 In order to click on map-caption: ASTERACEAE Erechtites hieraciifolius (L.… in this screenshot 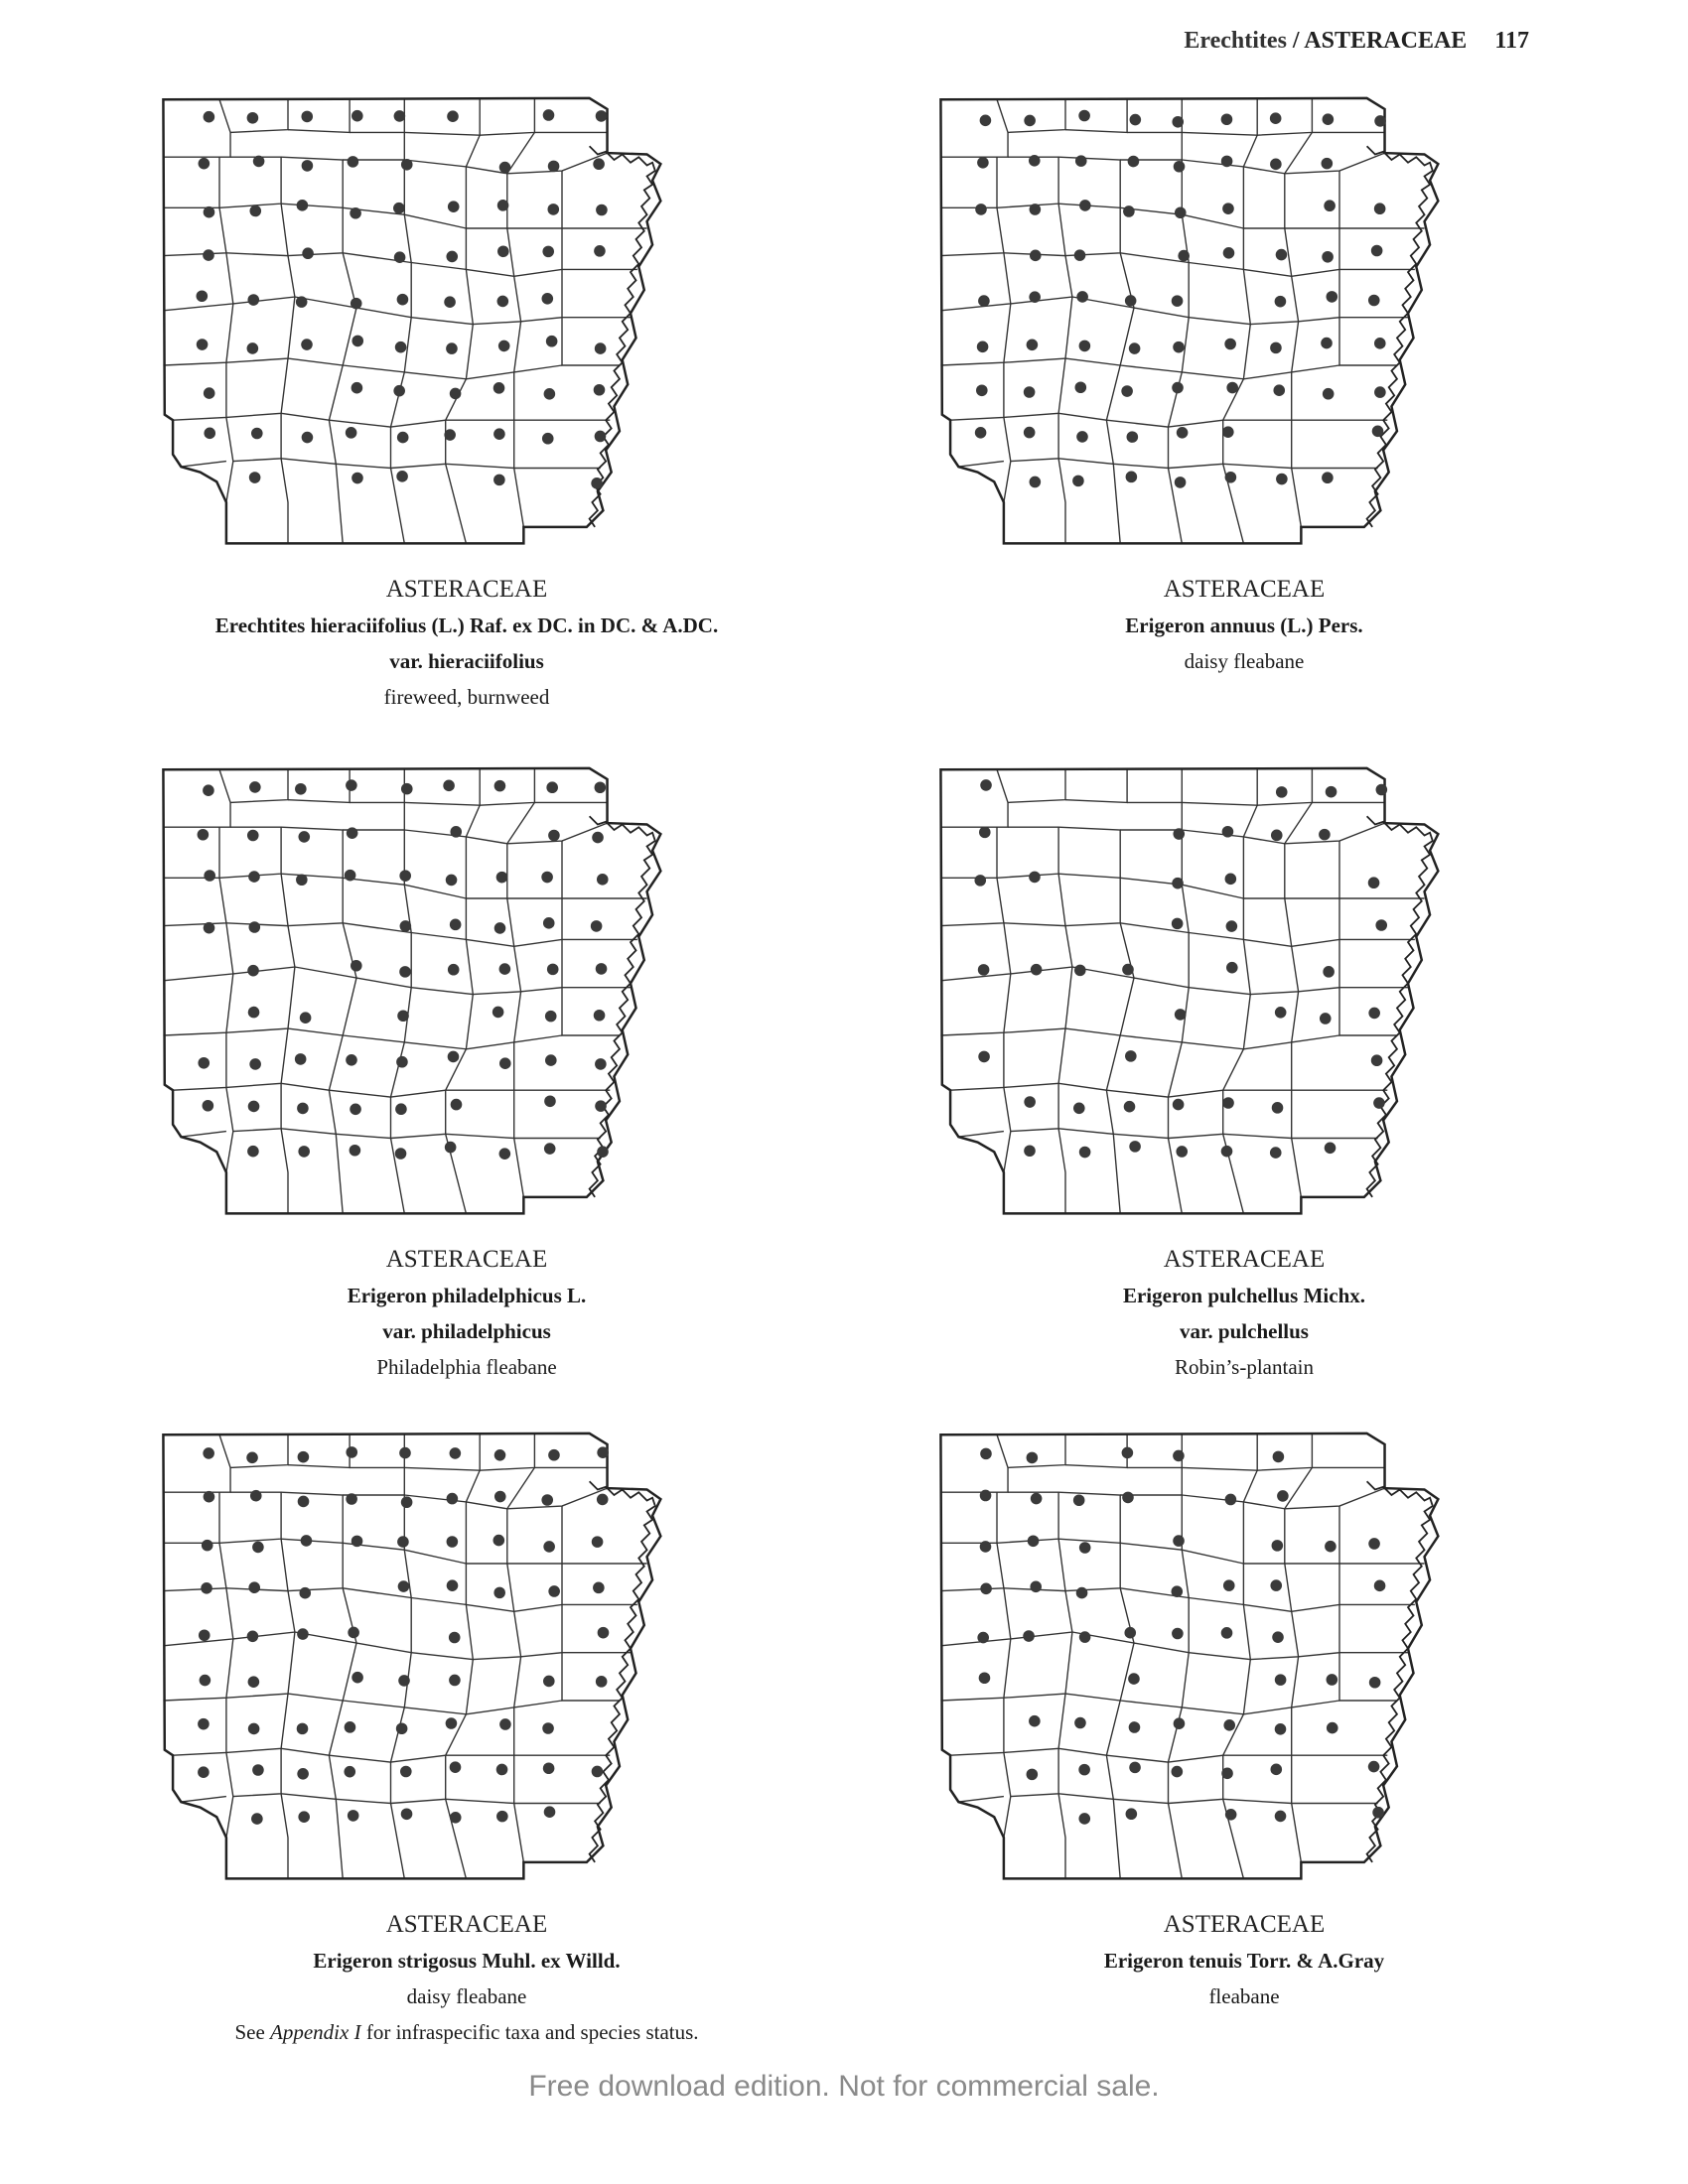, I will do `click(466, 643)`.